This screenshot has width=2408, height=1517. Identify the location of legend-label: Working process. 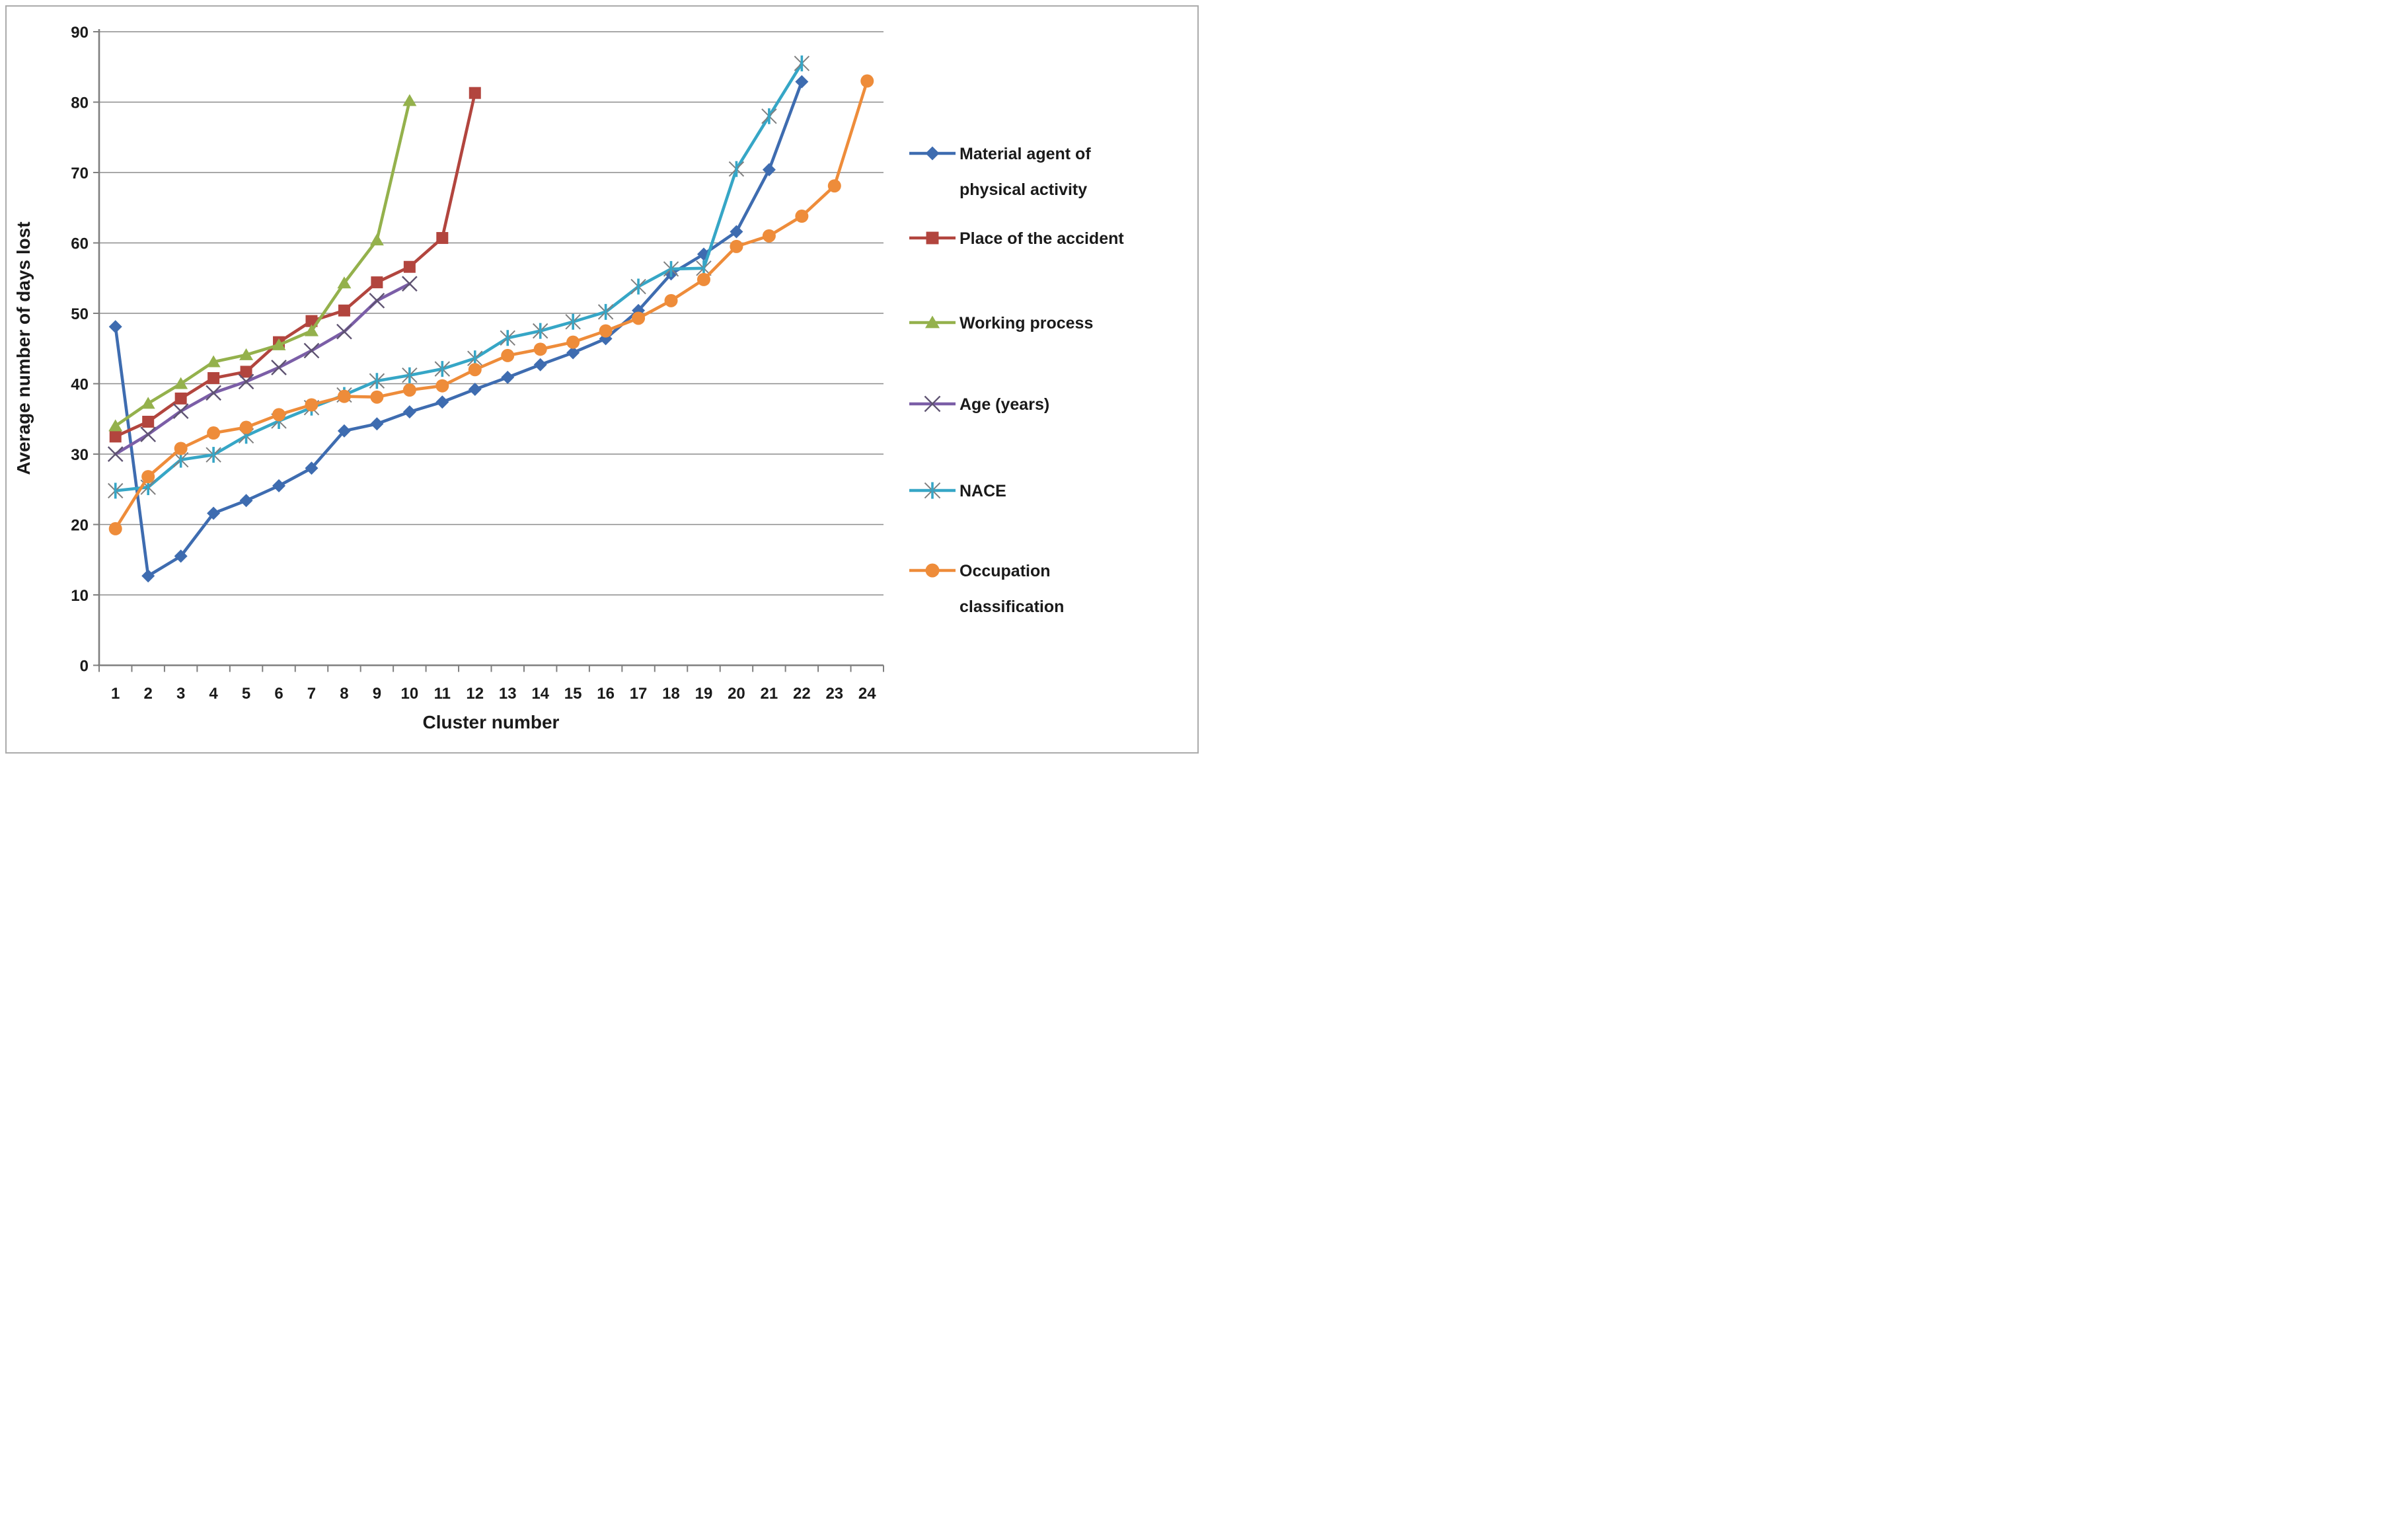
(1026, 323).